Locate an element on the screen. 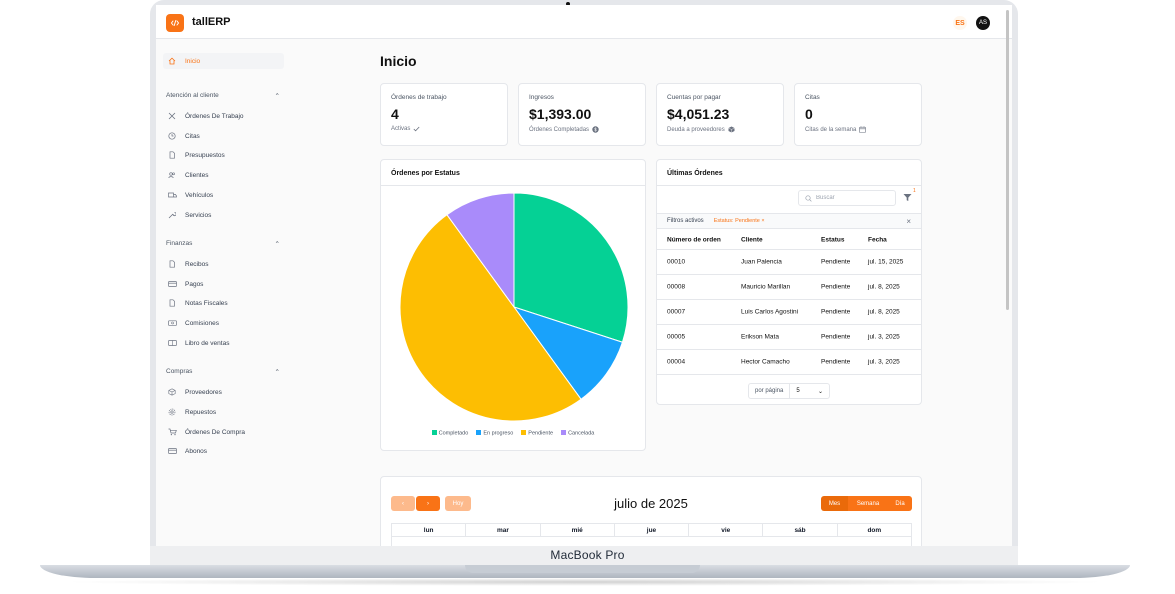 The image size is (1175, 594). sidebar-item-repuestos: Repuestos is located at coordinates (223, 412).